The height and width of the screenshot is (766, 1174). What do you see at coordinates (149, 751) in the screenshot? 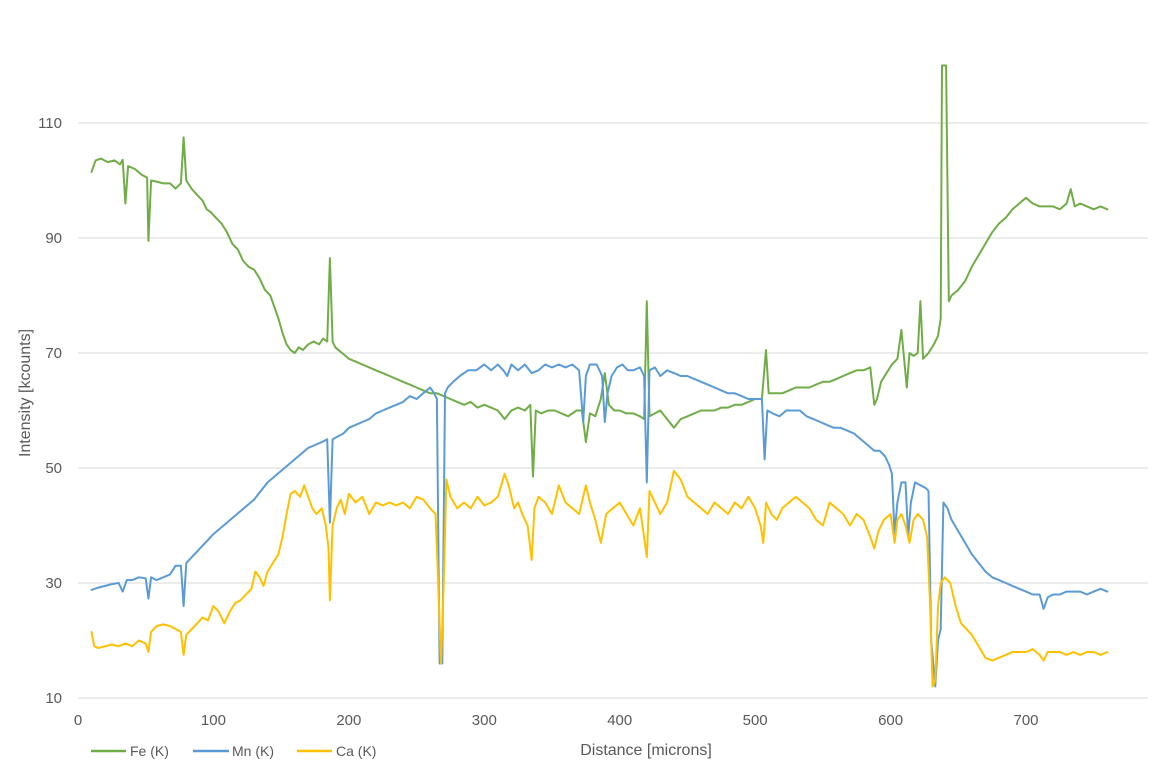
I see `legend-label-fe: Fe (K)` at bounding box center [149, 751].